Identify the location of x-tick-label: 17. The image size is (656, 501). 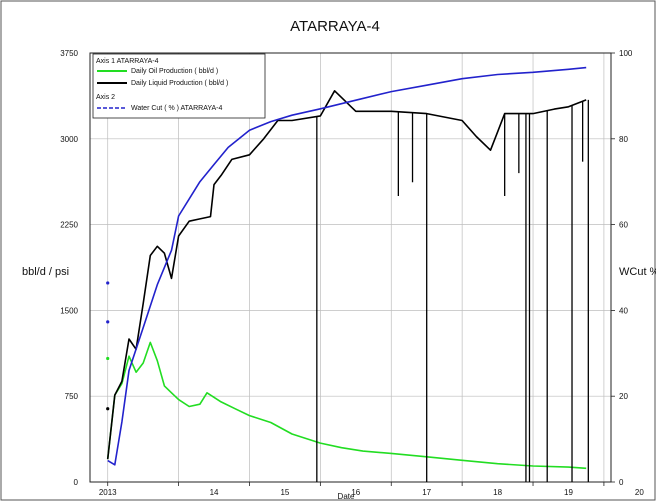
(426, 492).